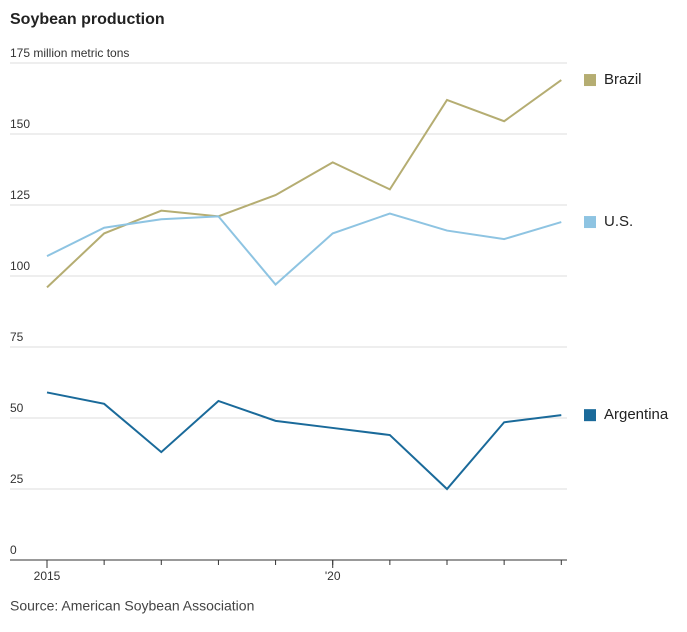 The image size is (687, 632). Describe the element at coordinates (17, 337) in the screenshot. I see `y-tick-label: 75` at that location.